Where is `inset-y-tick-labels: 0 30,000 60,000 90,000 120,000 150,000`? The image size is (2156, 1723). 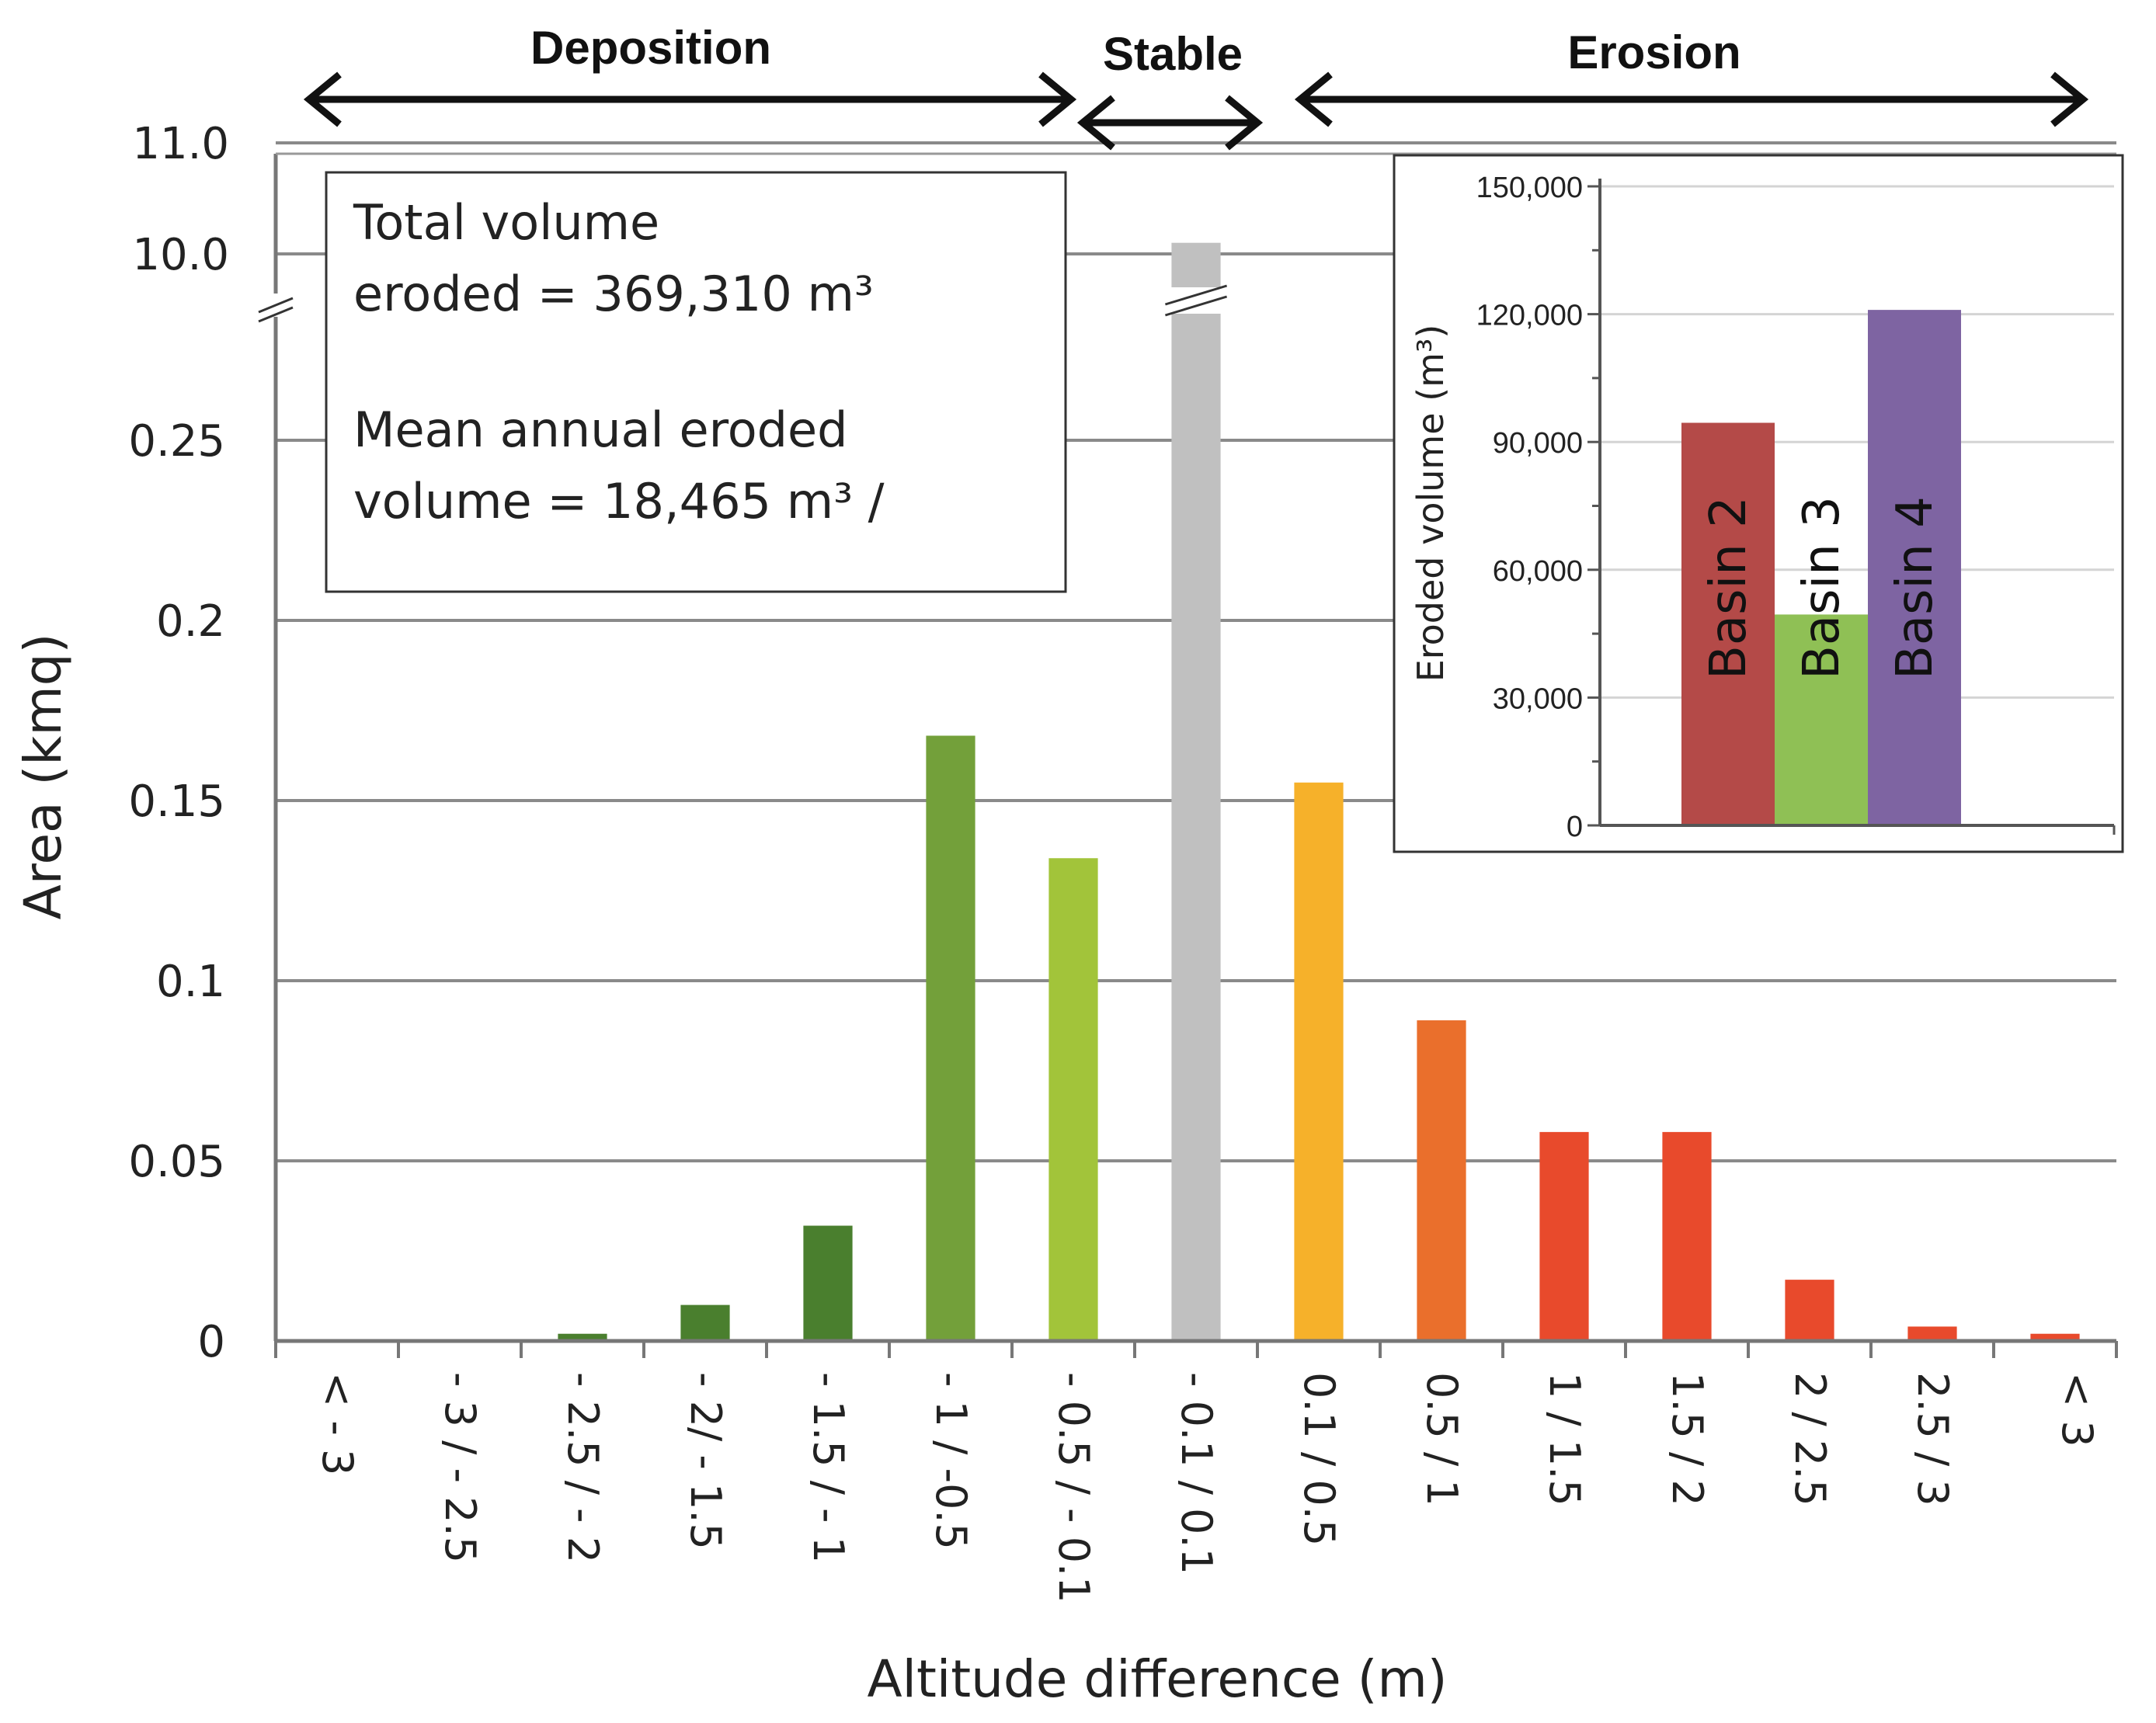 inset-y-tick-labels: 0 30,000 60,000 90,000 120,000 150,000 is located at coordinates (1538, 508).